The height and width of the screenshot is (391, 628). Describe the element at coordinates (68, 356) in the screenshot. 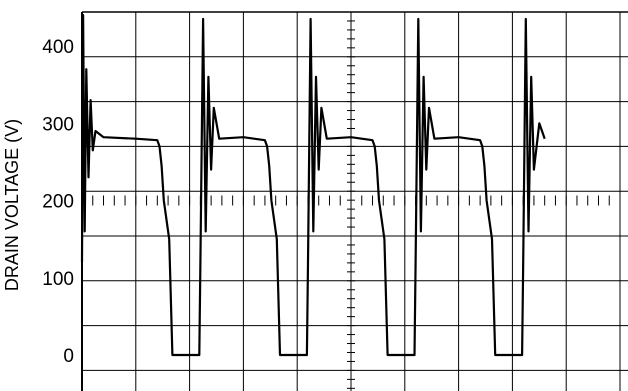

I see `y-tick-label: 0` at that location.